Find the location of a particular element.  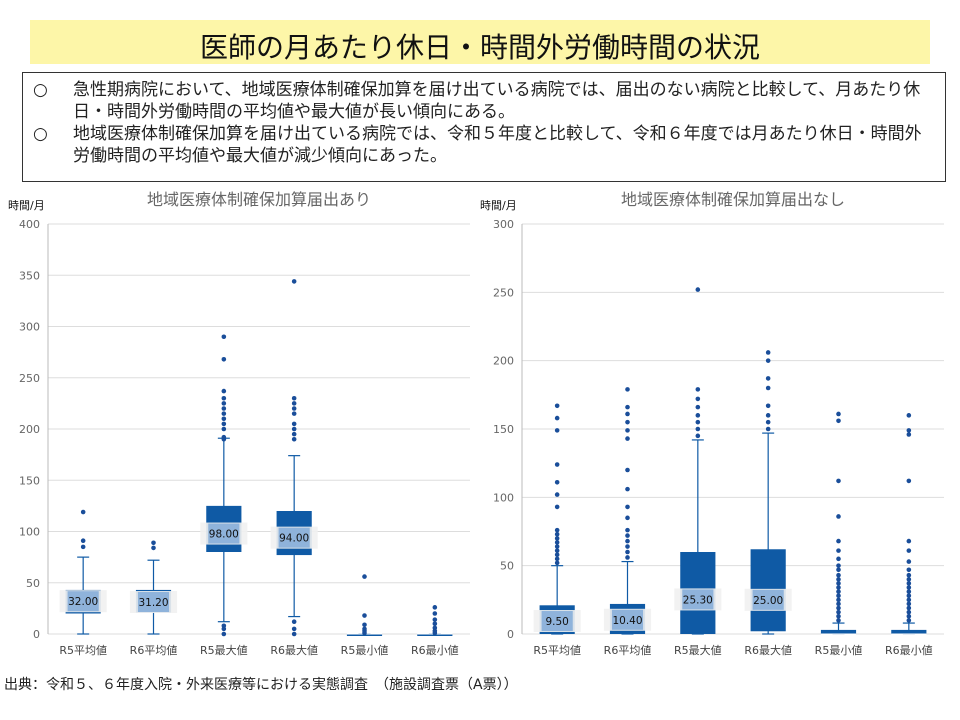

x-tick-label: R5最小値 is located at coordinates (839, 650).